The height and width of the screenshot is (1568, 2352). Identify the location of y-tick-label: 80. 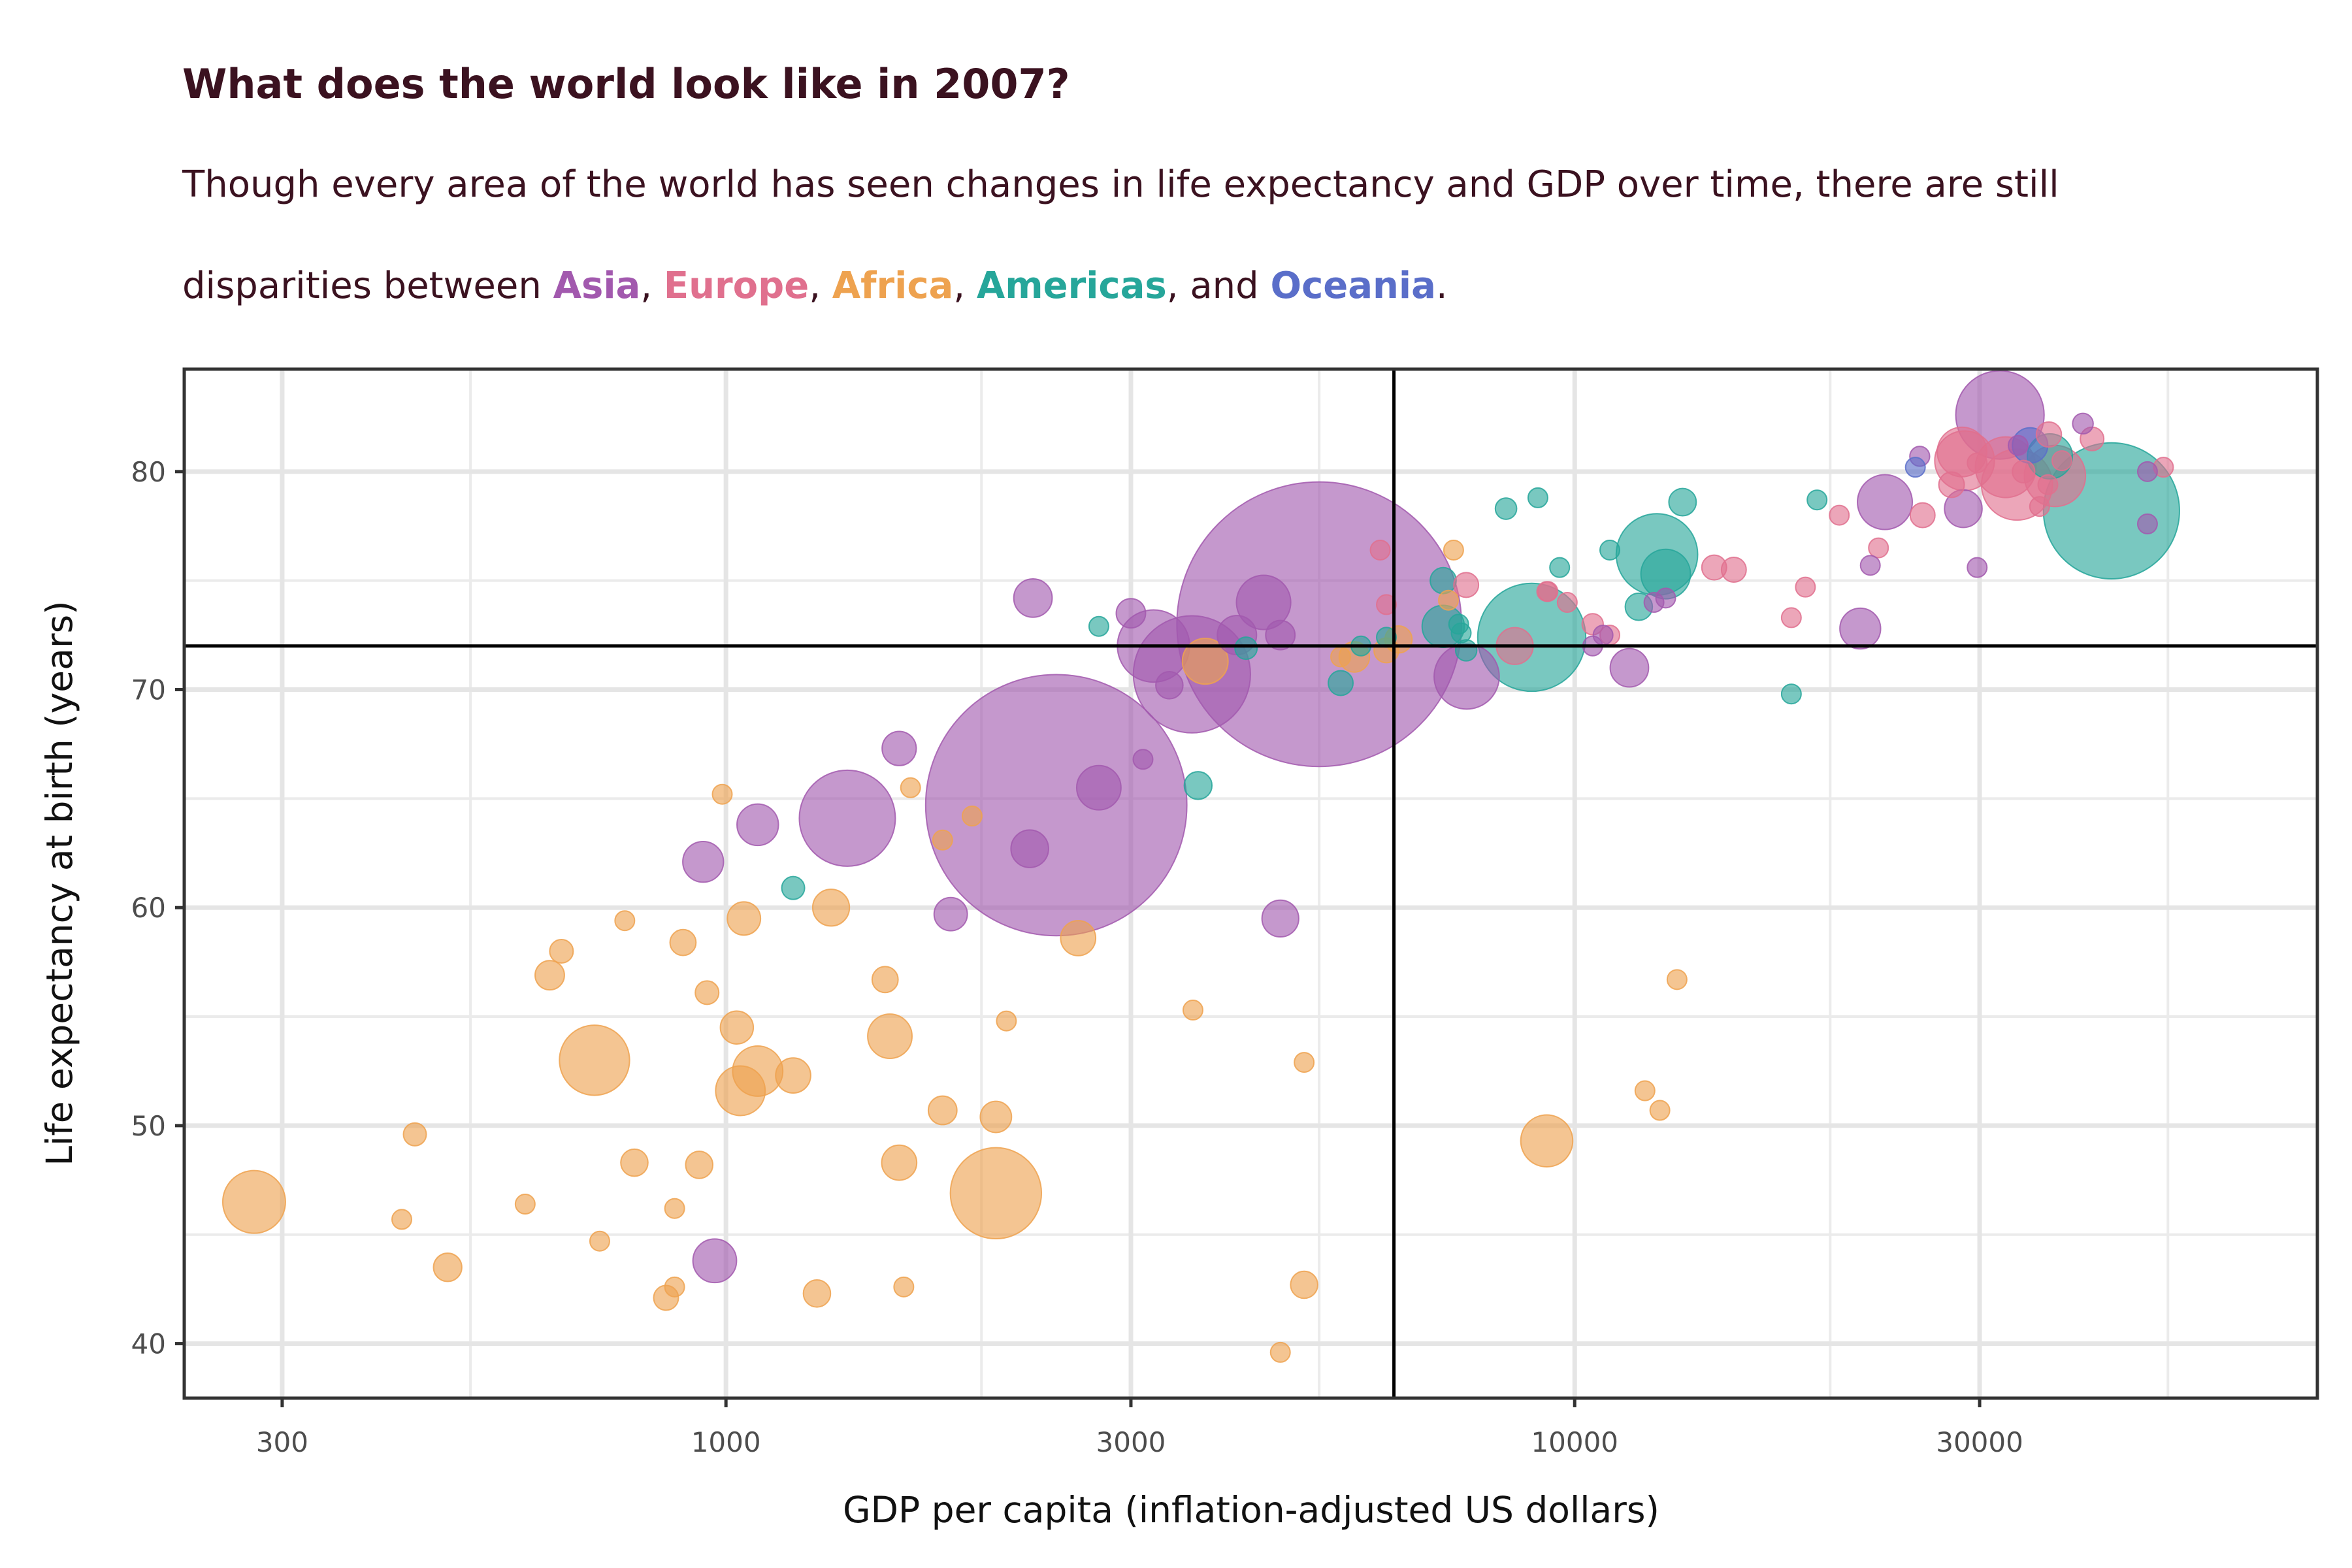
(148, 472).